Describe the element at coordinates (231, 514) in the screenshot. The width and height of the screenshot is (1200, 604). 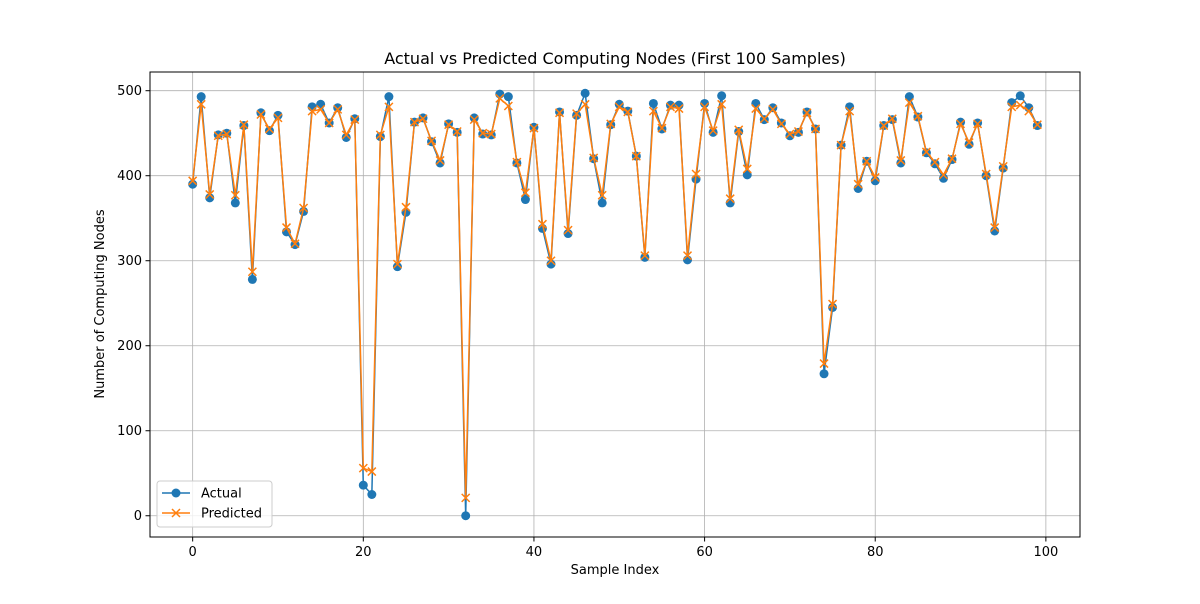
I see `legend-label-predicted: Predicted` at that location.